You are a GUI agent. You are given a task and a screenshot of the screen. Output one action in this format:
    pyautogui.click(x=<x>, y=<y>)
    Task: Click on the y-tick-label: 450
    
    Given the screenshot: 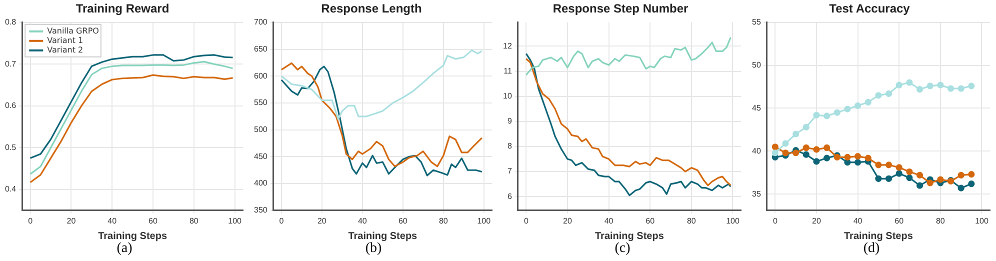 What is the action you would take?
    pyautogui.click(x=261, y=156)
    